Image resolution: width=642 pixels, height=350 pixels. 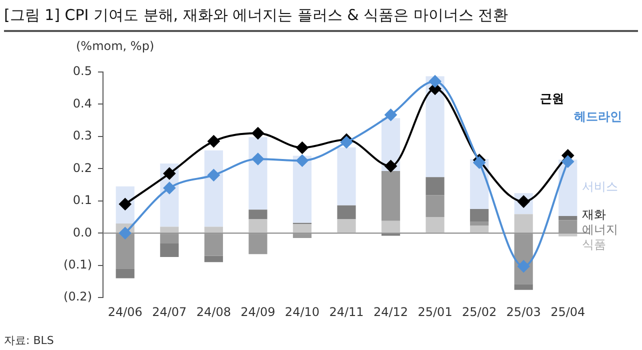 I want to click on x-tick-label: 25/03, so click(x=523, y=311).